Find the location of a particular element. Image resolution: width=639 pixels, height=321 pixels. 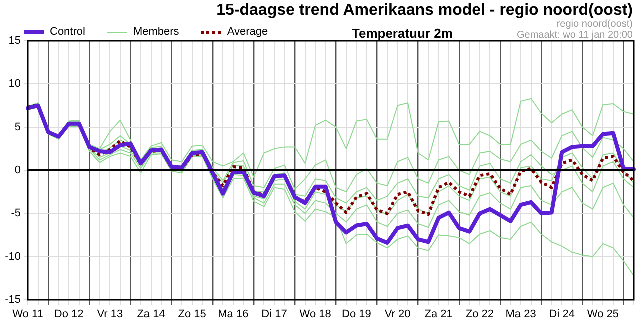

x-tick-label: Ma 16 is located at coordinates (233, 314).